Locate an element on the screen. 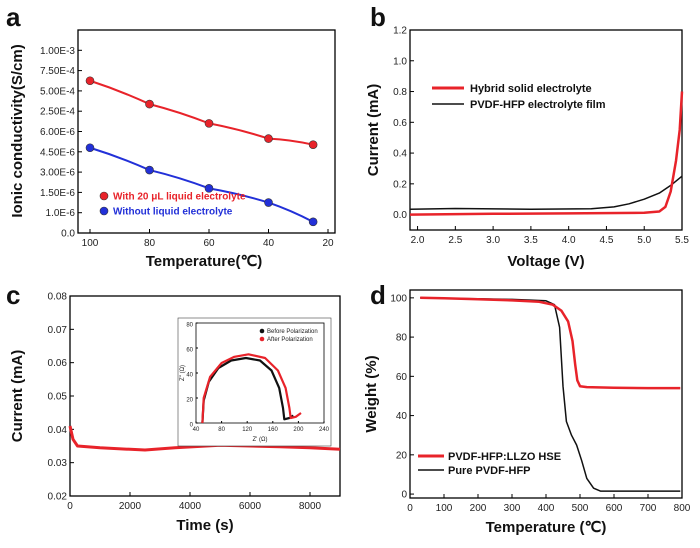  inset-series-after is located at coordinates (251, 388).